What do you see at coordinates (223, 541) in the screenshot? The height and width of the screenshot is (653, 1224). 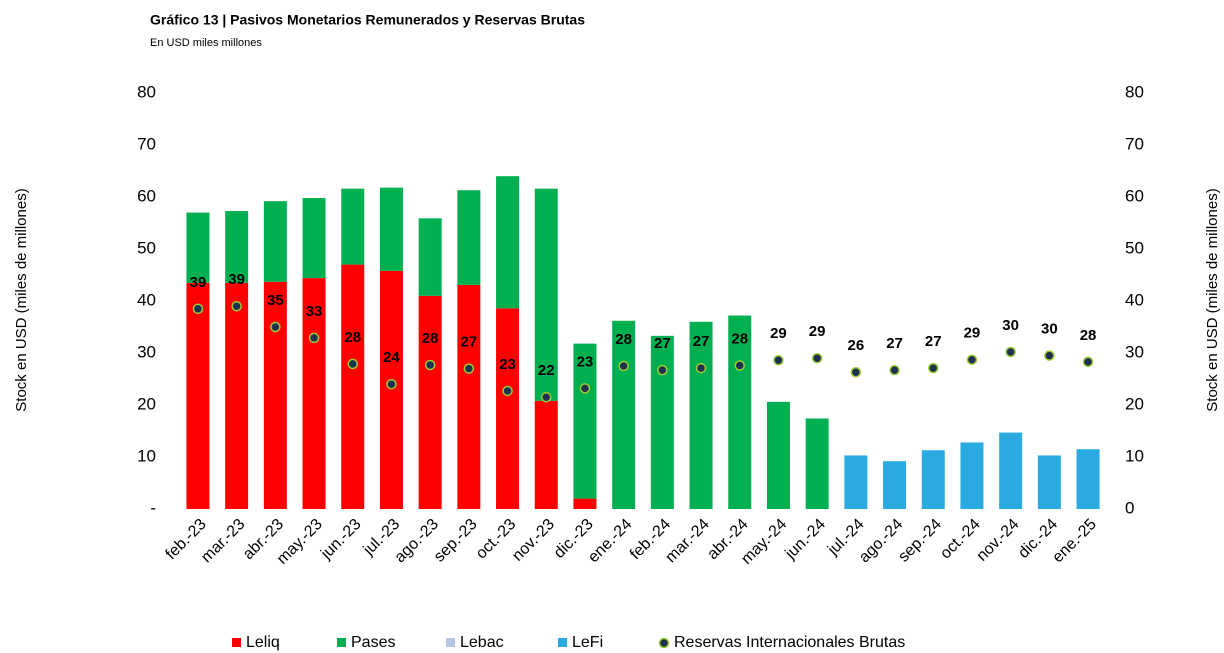 I see `x-tick-label: mar.-23` at bounding box center [223, 541].